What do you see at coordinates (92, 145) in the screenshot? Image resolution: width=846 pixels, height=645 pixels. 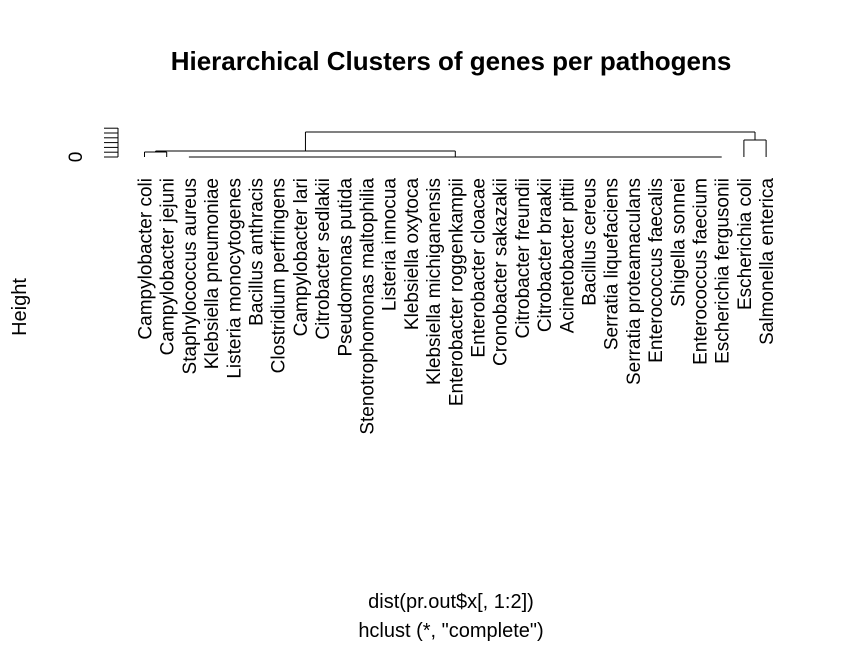 I see `y-axis: 0` at bounding box center [92, 145].